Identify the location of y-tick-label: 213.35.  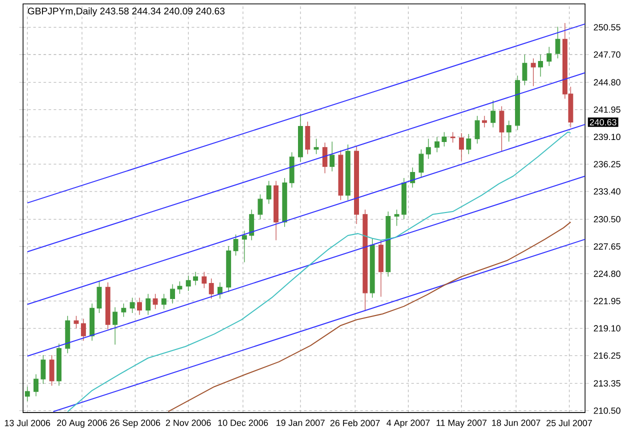
(607, 383).